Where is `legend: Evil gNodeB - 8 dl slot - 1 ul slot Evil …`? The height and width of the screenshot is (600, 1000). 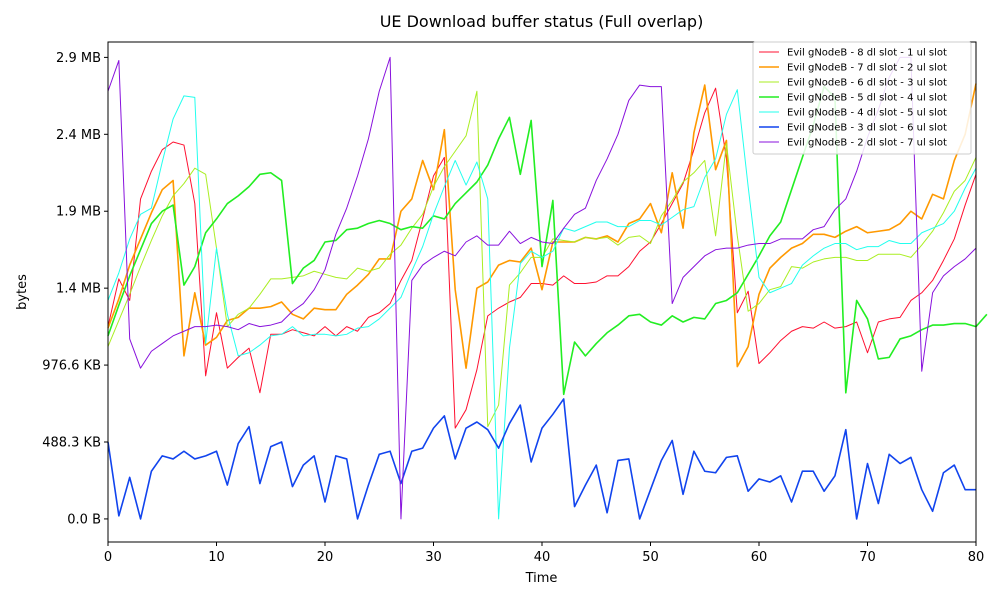 legend: Evil gNodeB - 8 dl slot - 1 ul slot Evil … is located at coordinates (862, 98).